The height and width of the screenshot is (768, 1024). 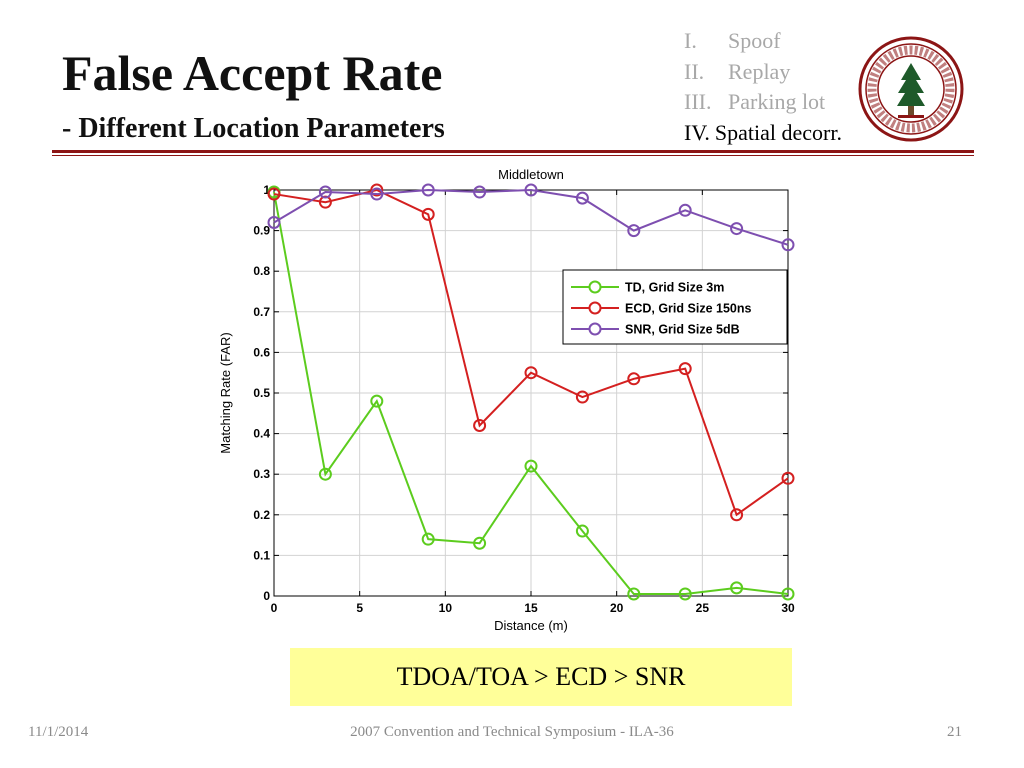 I want to click on outline-item-parking-lot: III. Parking lot, so click(x=763, y=102).